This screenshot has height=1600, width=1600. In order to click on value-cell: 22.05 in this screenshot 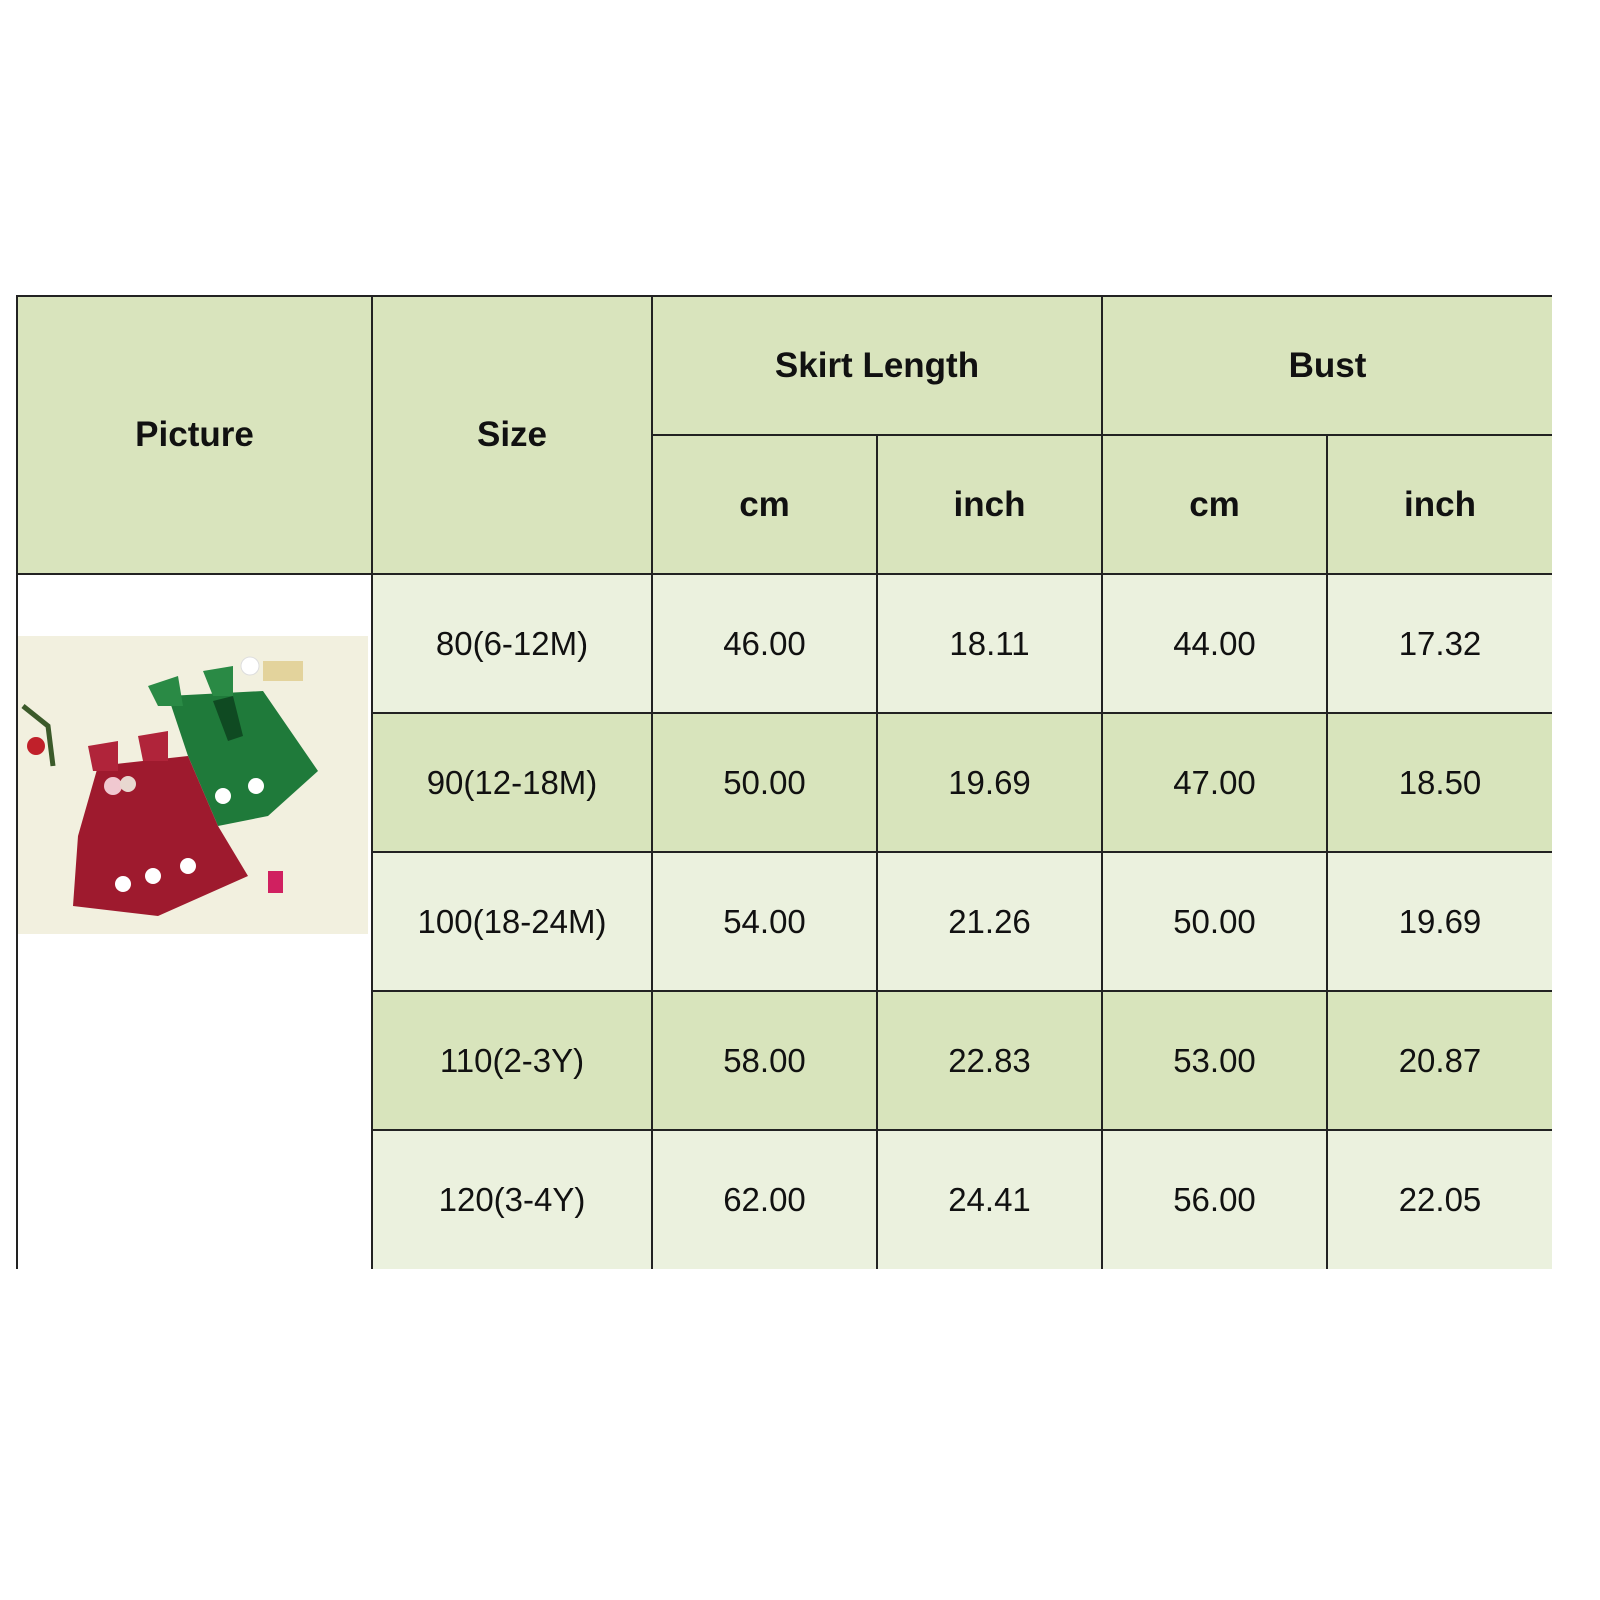, I will do `click(1440, 1200)`.